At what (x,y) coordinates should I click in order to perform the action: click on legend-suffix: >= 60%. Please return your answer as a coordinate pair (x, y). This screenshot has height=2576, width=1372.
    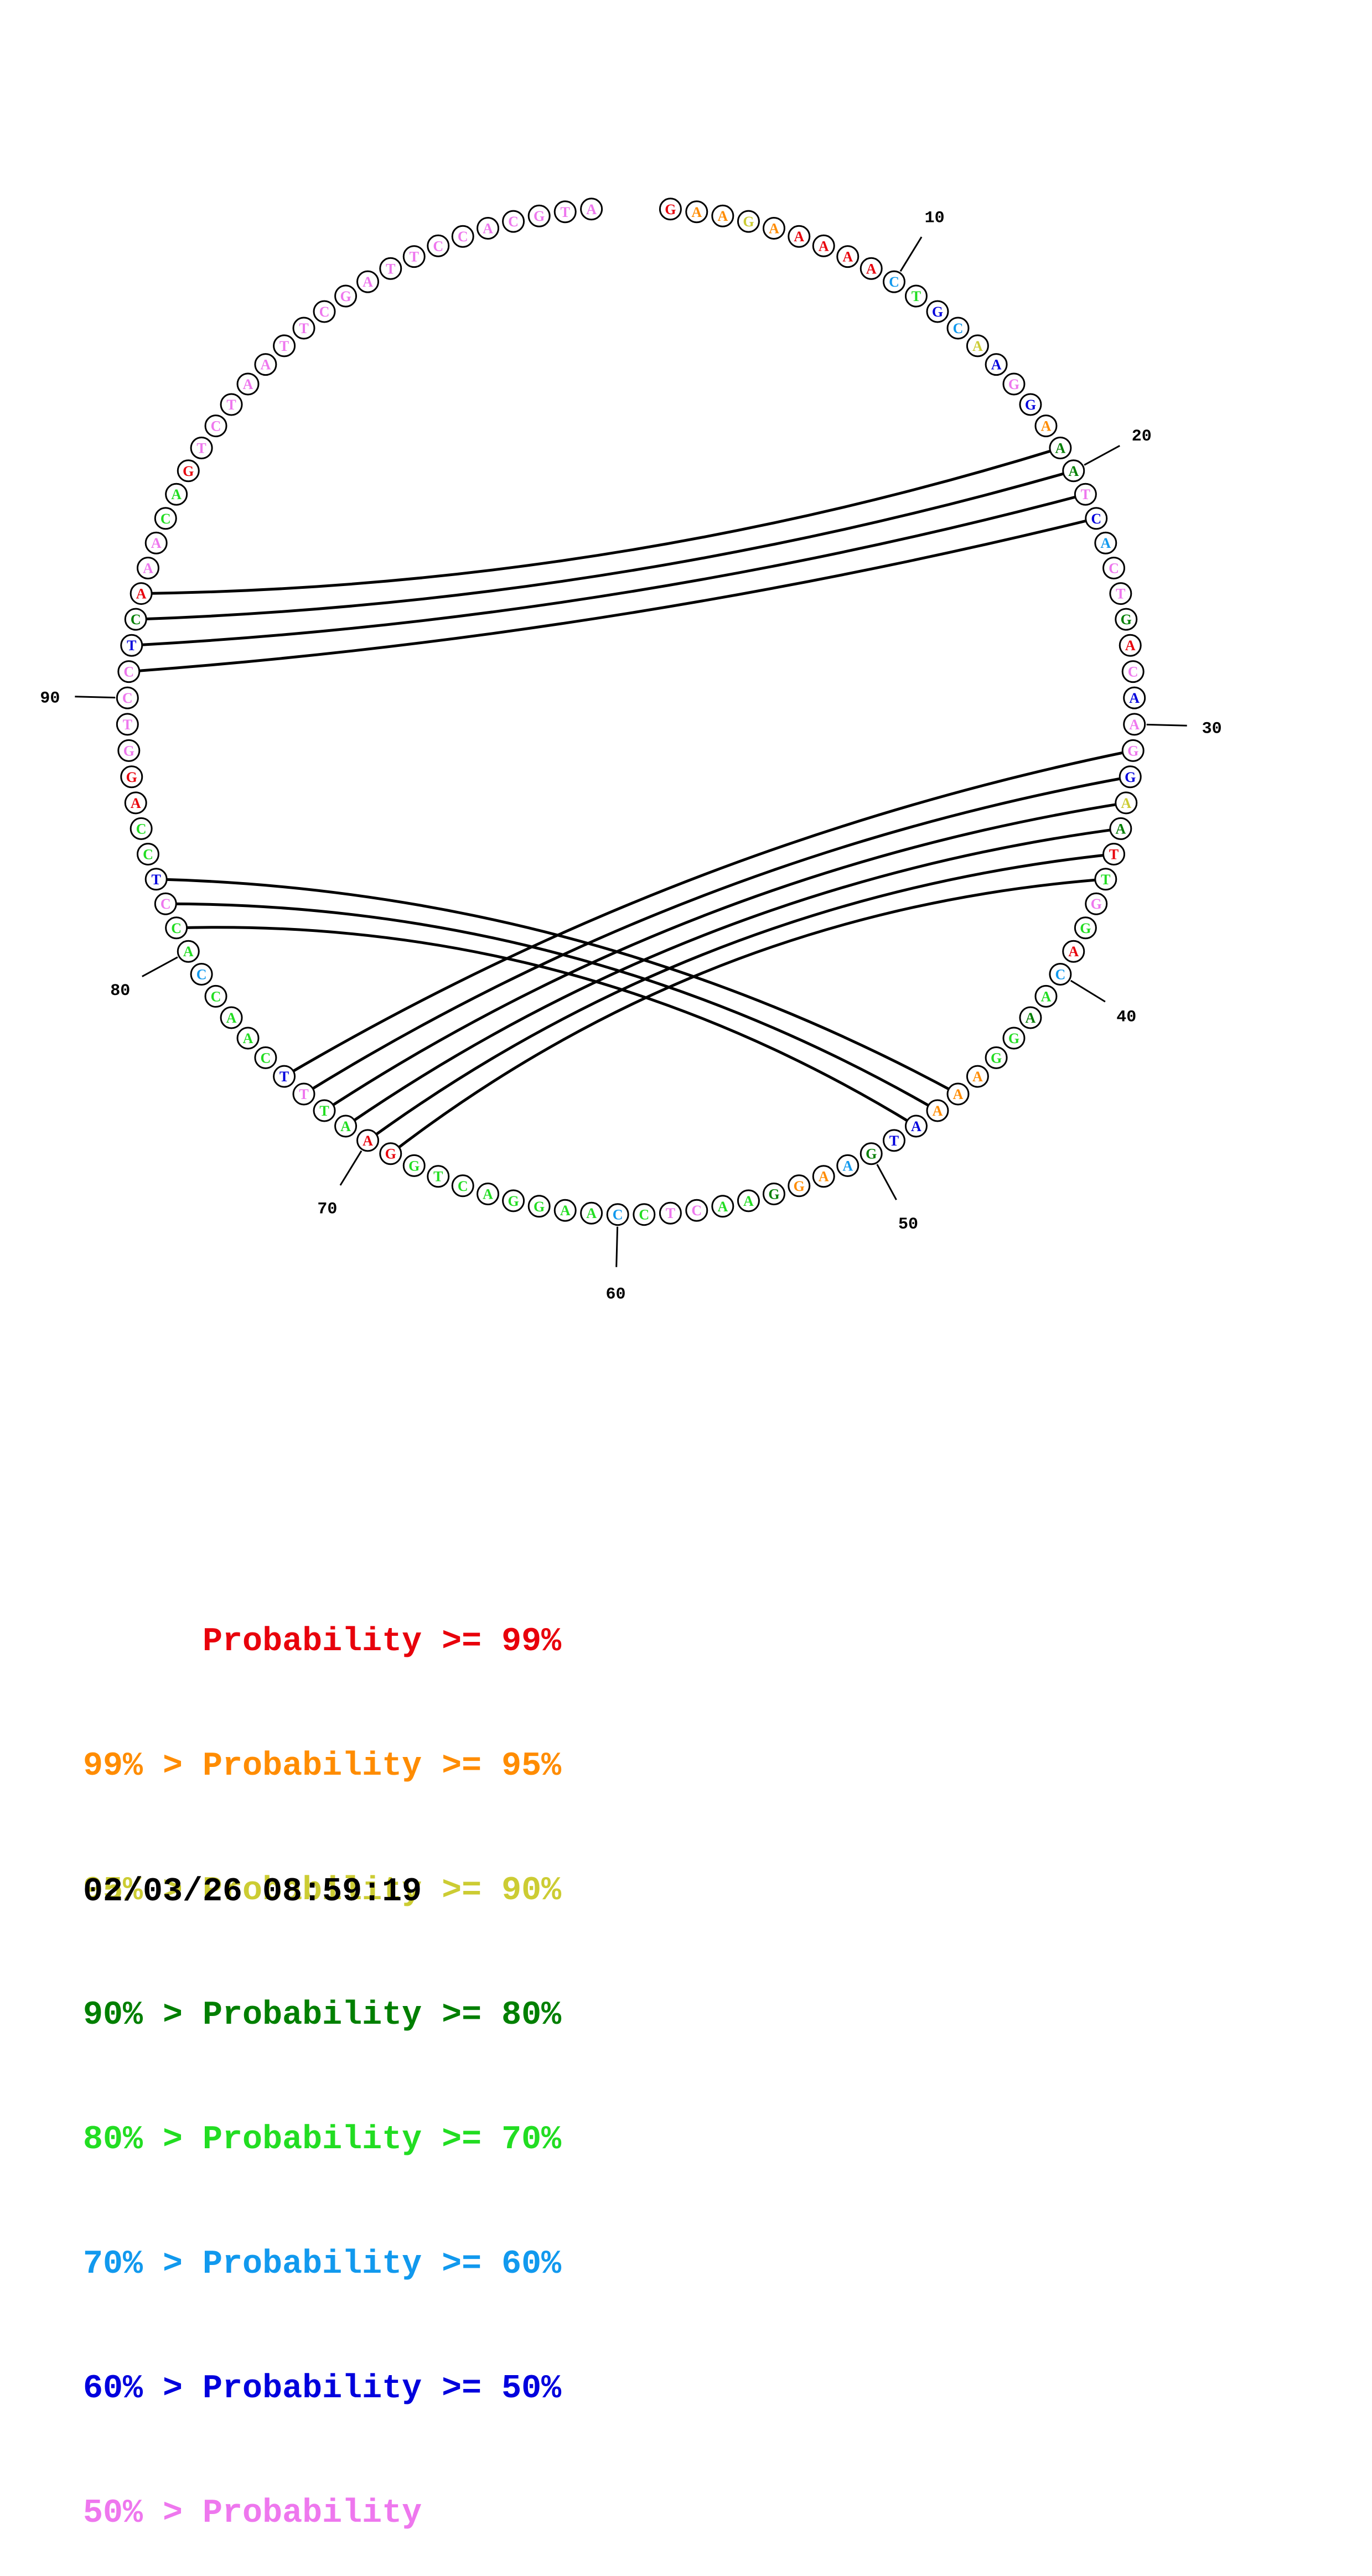
    Looking at the image, I should click on (492, 2264).